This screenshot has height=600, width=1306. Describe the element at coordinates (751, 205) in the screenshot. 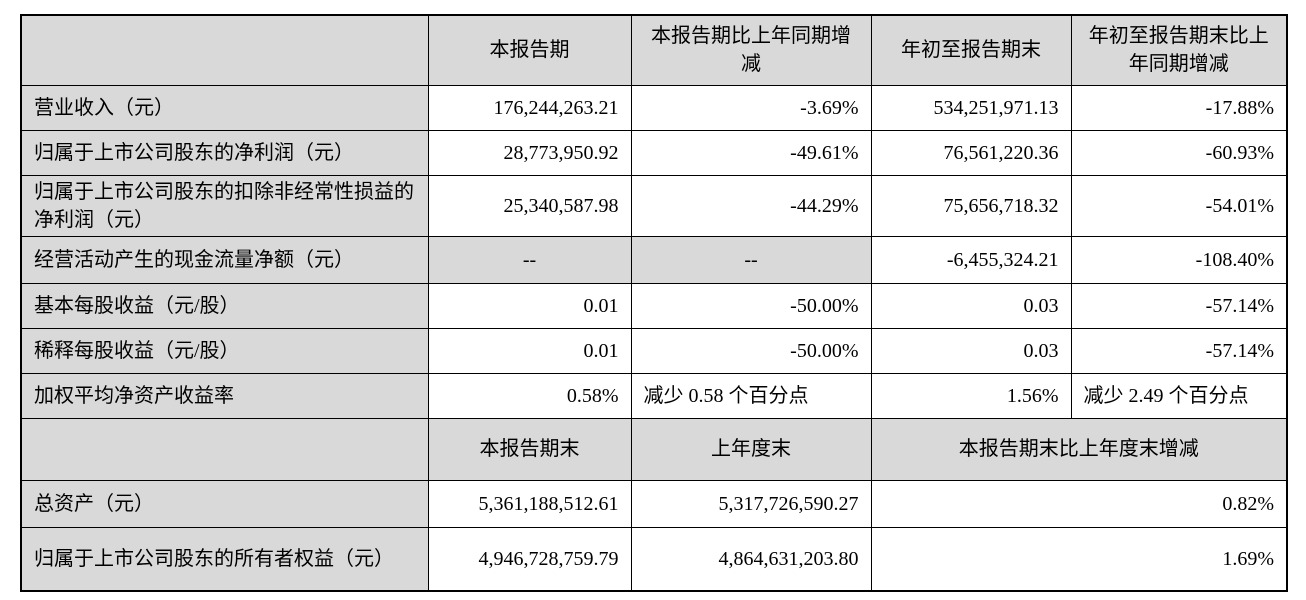

I see `cell-excl-nonrecurring-yoy: -44.29%` at that location.